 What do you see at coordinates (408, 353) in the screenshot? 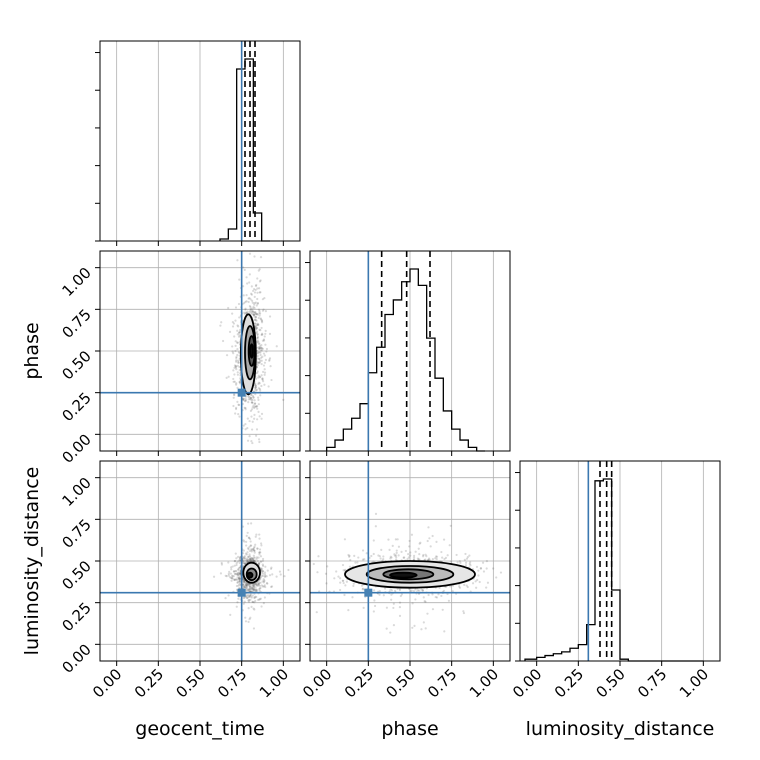
I see `panel-phase-phase` at bounding box center [408, 353].